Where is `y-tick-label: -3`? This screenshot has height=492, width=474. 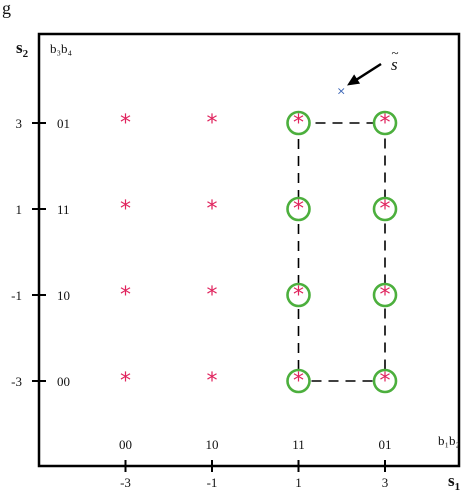
y-tick-label: -3 is located at coordinates (16, 381).